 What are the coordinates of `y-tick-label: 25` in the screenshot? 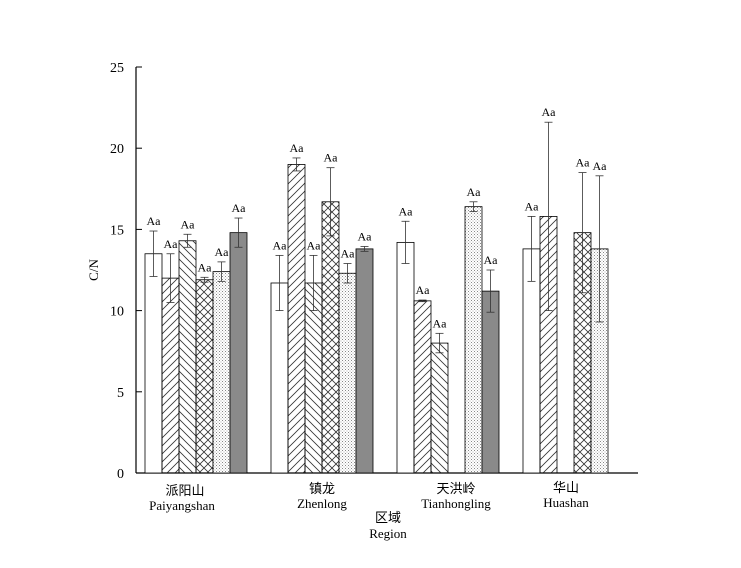 It's located at (117, 68).